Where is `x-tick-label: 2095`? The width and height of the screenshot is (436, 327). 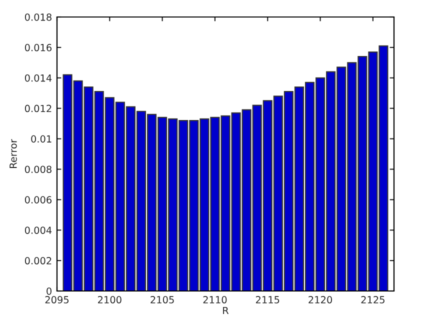 x-tick-label: 2095 is located at coordinates (57, 300).